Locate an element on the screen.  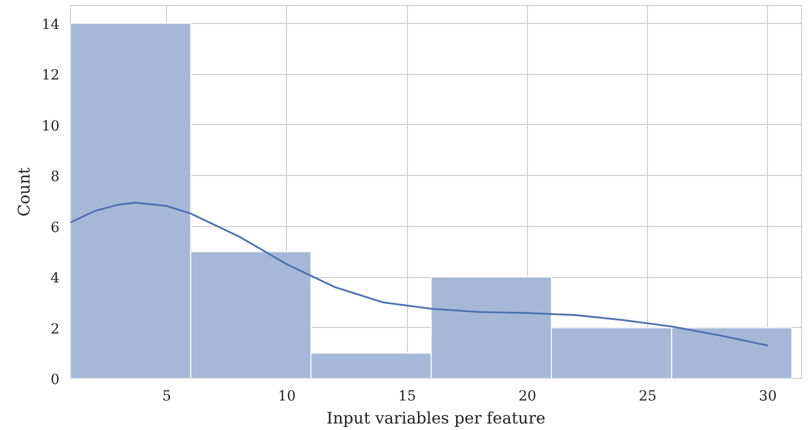
y-tick-label: 2 is located at coordinates (55, 329).